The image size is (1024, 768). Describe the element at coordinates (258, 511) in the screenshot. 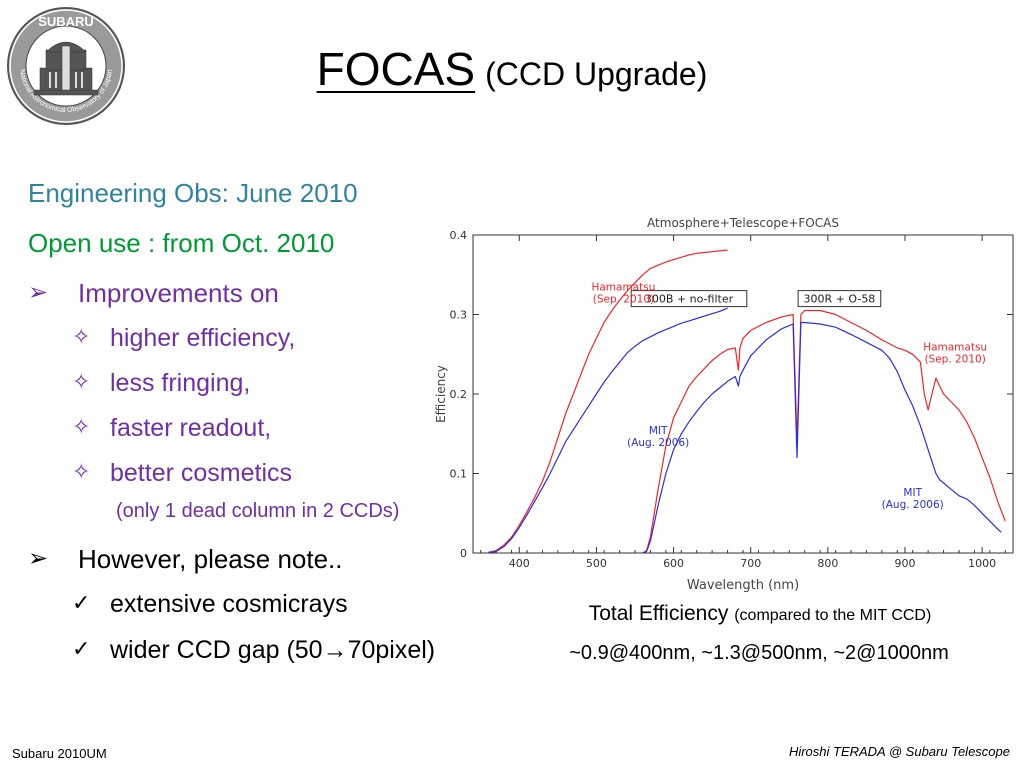

I see `bullet-text: (only 1 dead column in 2 CCDs)` at that location.